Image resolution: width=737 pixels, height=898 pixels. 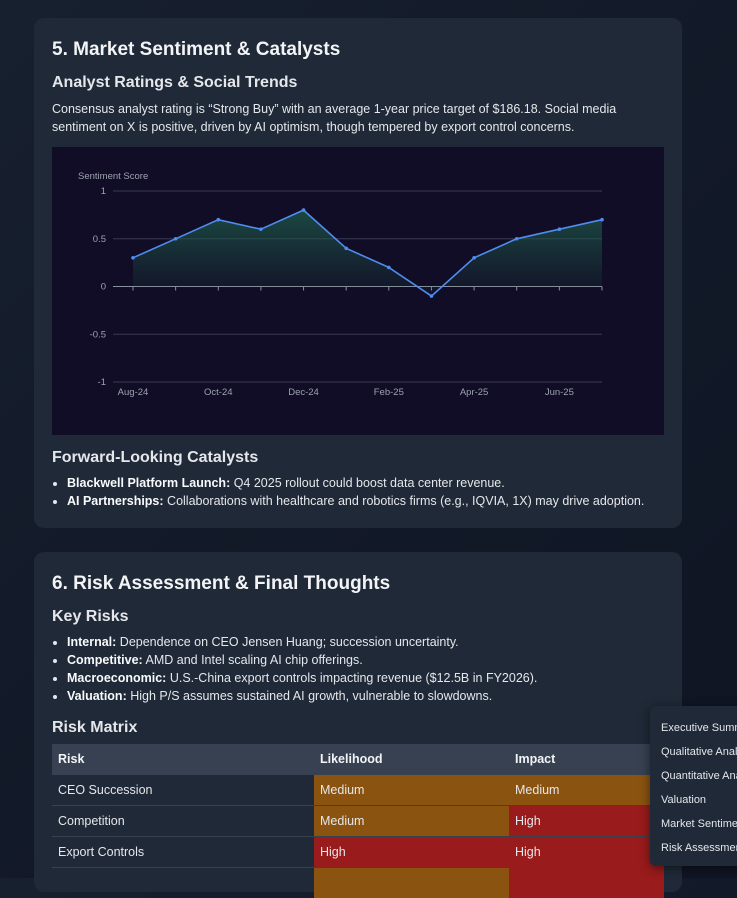 What do you see at coordinates (183, 852) in the screenshot?
I see `risk-cell: Export Controls` at bounding box center [183, 852].